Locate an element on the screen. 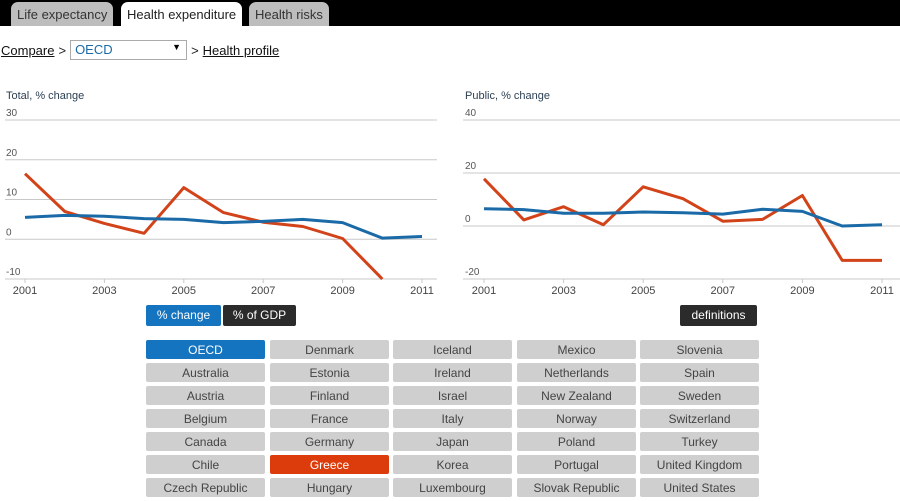 This screenshot has height=501, width=900. chevron-down-icon: ▼ is located at coordinates (177, 47).